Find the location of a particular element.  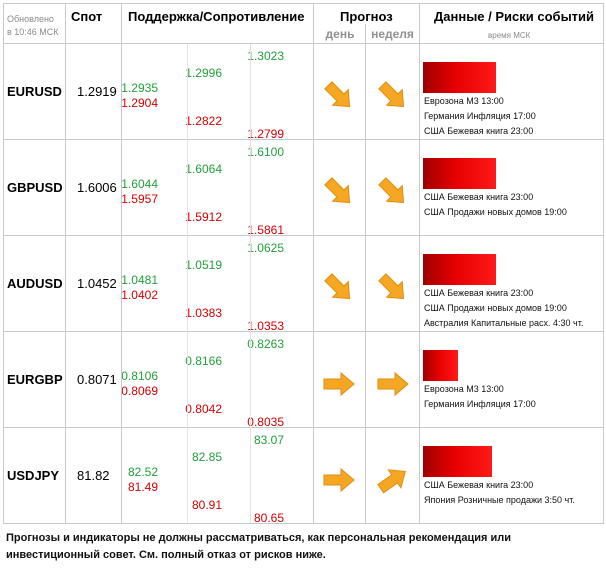

updated-time: в 10:46 МСК is located at coordinates (33, 32).